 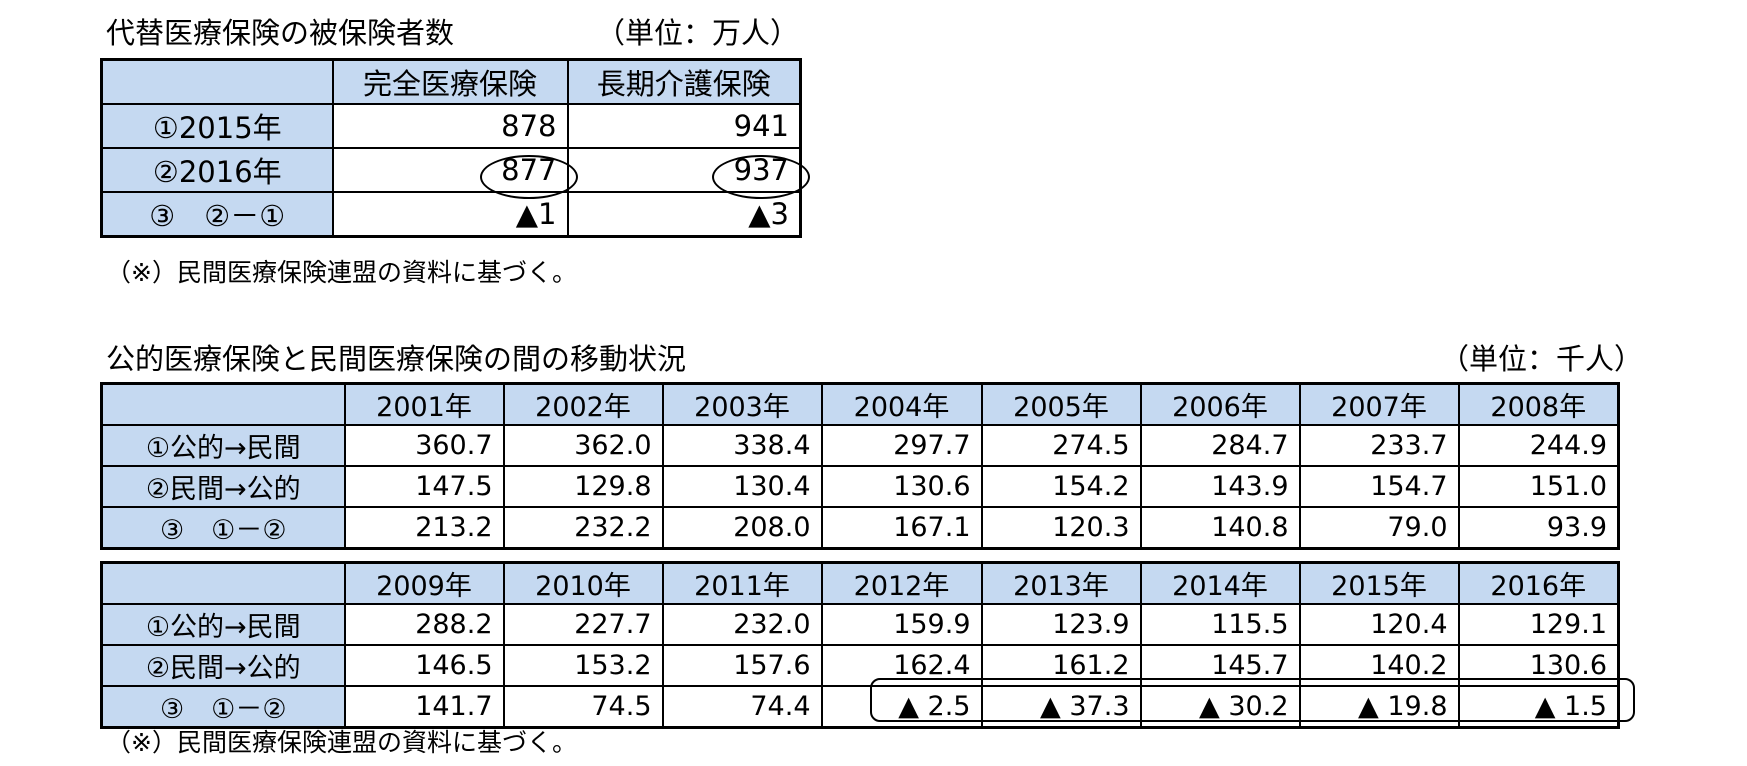 What do you see at coordinates (742, 486) in the screenshot?
I see `value-cell: 130.4` at bounding box center [742, 486].